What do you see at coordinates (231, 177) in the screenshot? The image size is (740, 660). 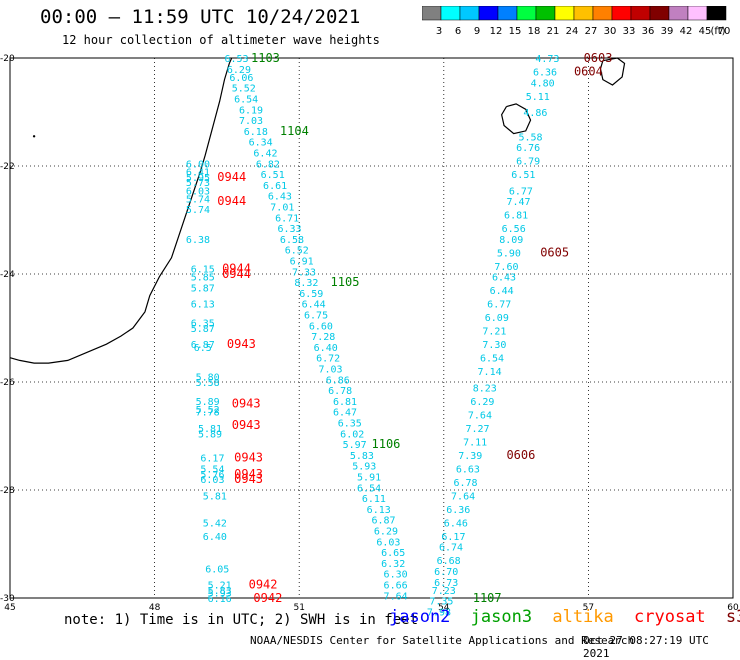 I see `pass-time: 0944` at bounding box center [231, 177].